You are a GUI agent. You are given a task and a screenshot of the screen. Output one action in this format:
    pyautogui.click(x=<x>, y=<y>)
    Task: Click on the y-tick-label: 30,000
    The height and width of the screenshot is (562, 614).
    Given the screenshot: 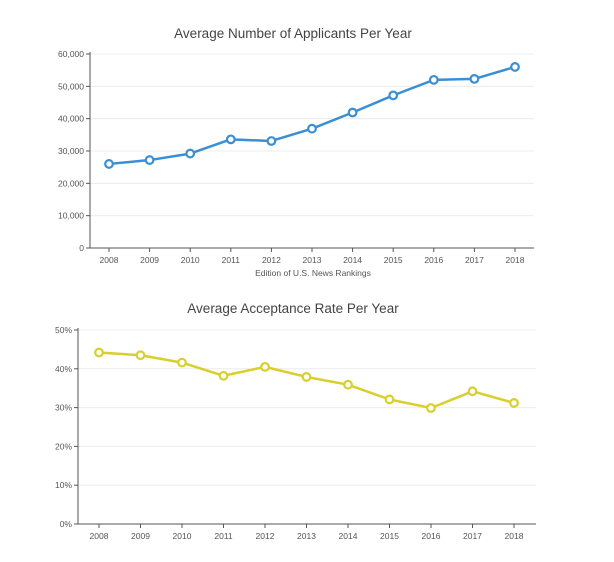 What is the action you would take?
    pyautogui.click(x=71, y=151)
    